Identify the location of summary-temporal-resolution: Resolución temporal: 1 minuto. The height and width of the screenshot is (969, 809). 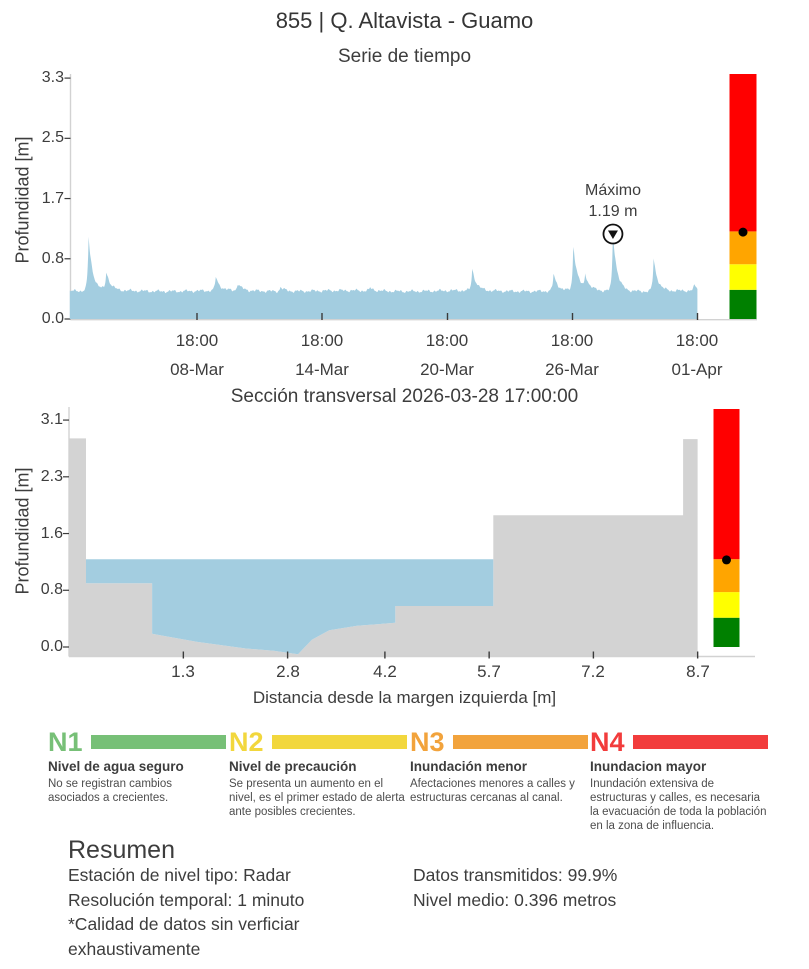
(186, 899).